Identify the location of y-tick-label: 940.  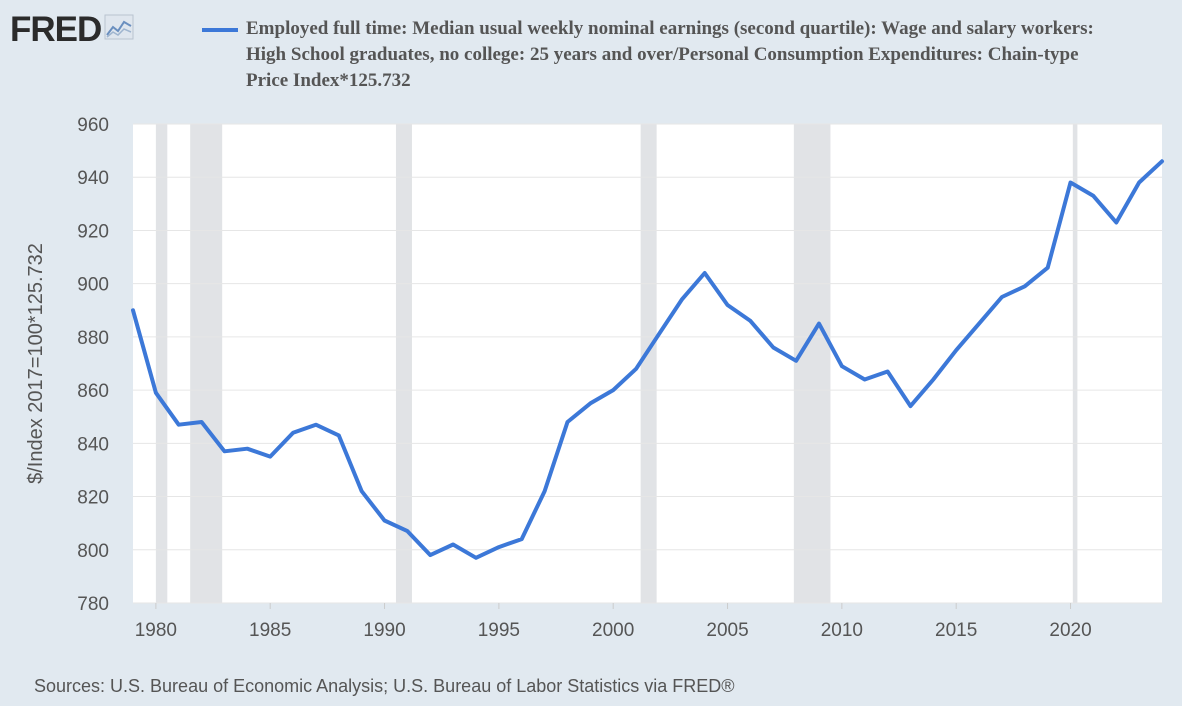
(93, 178).